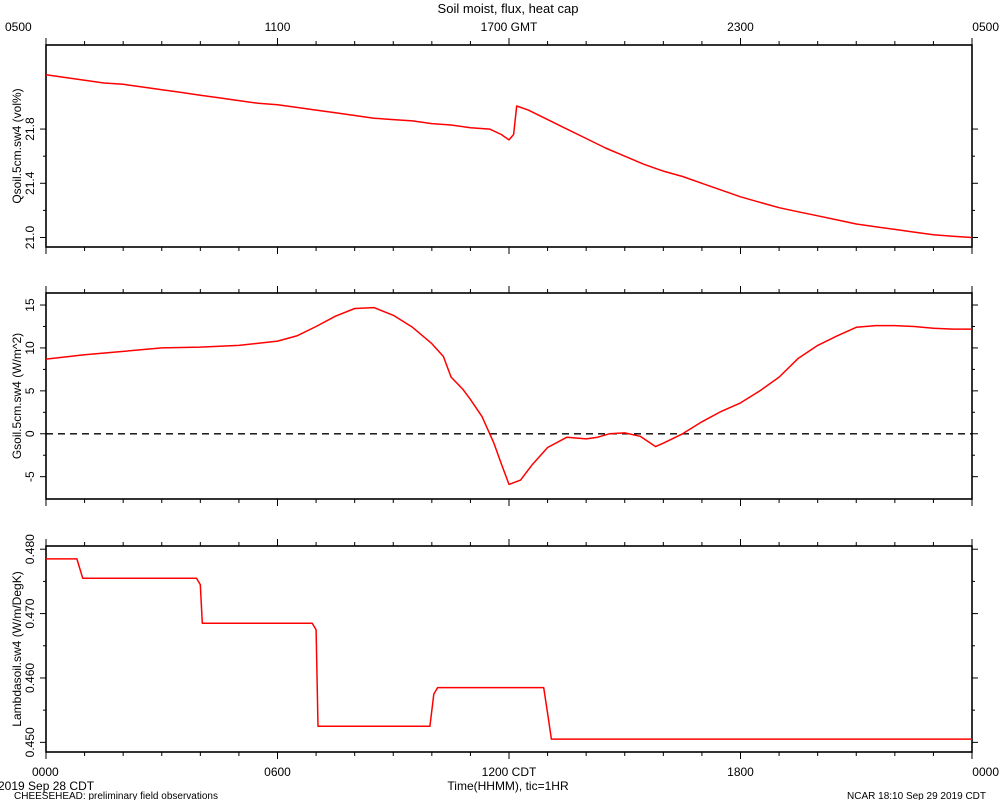 The width and height of the screenshot is (1000, 800). I want to click on x-axis-label: Time(HHMM), tic=1HR, so click(508, 786).